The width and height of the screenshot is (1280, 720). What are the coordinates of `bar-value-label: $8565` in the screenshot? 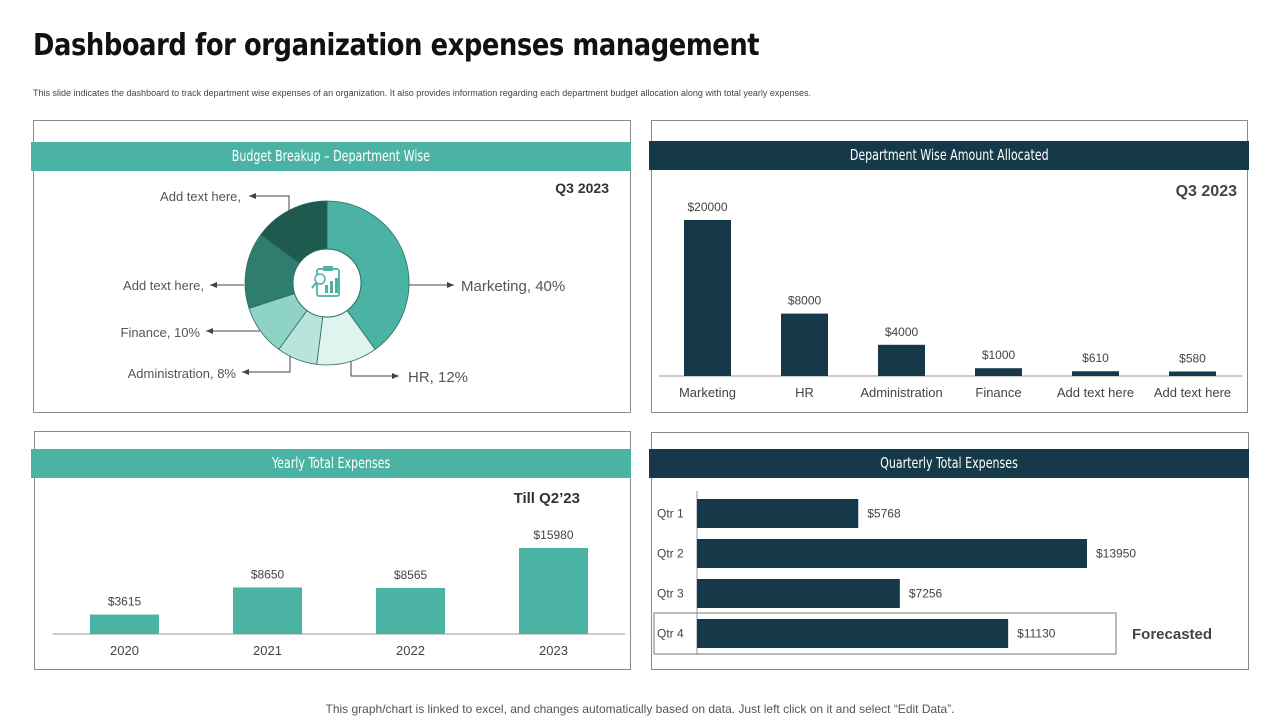 It's located at (411, 575).